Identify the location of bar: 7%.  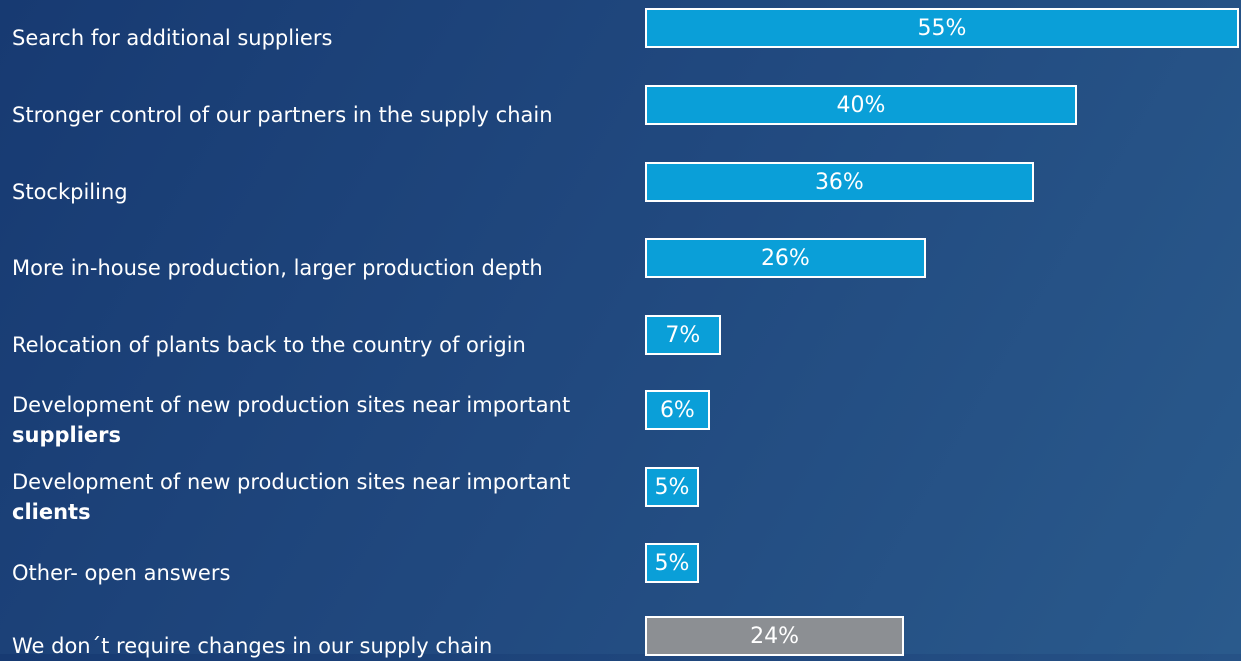
(683, 335).